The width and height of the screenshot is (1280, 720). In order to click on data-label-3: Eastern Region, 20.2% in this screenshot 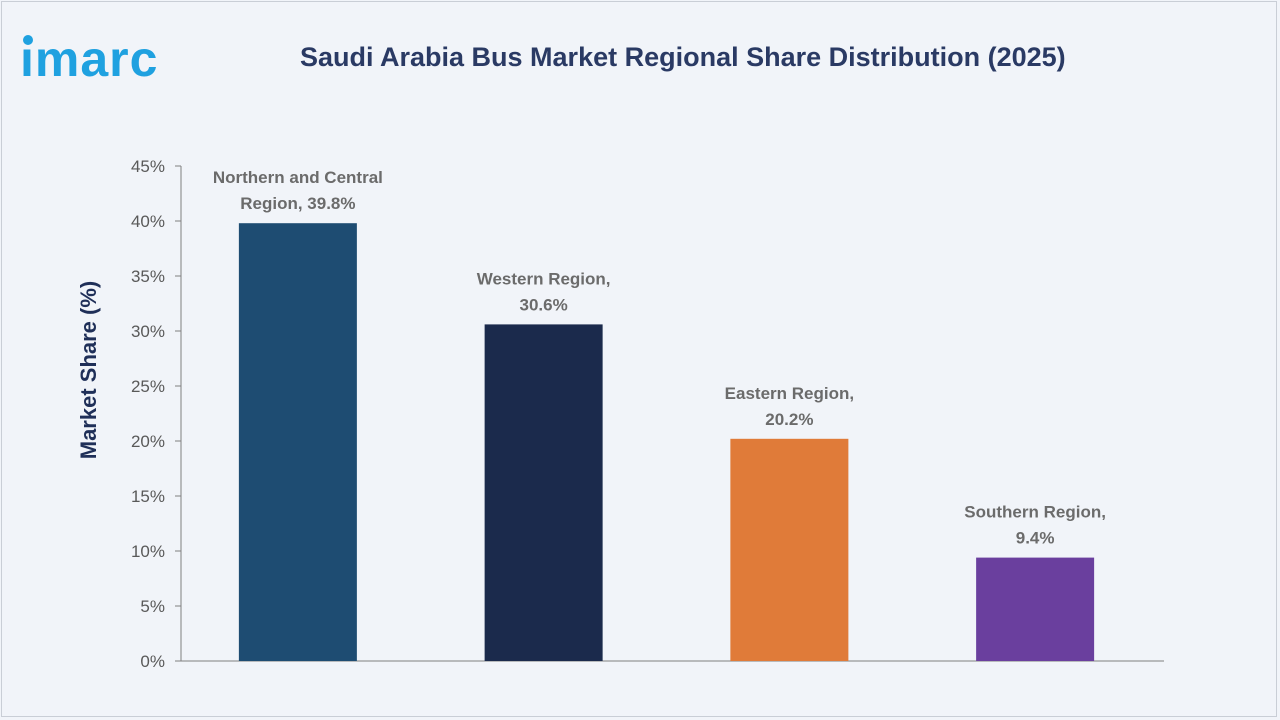, I will do `click(789, 406)`.